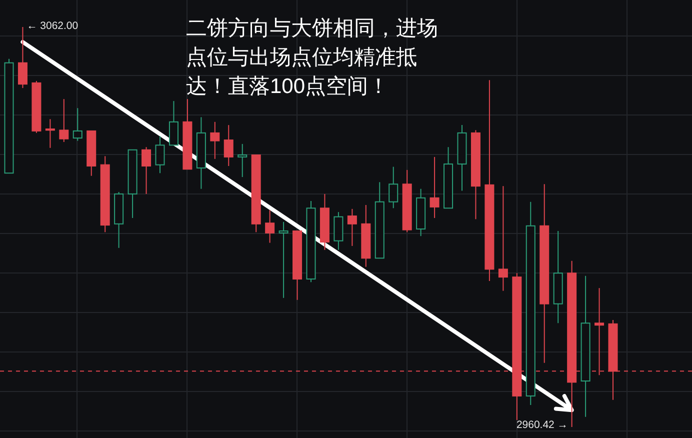 This screenshot has width=692, height=438. What do you see at coordinates (312, 58) in the screenshot?
I see `text: 二饼方向与大饼相同，进场点位与出场点位均精准抵达！直落100点空间！` at bounding box center [312, 58].